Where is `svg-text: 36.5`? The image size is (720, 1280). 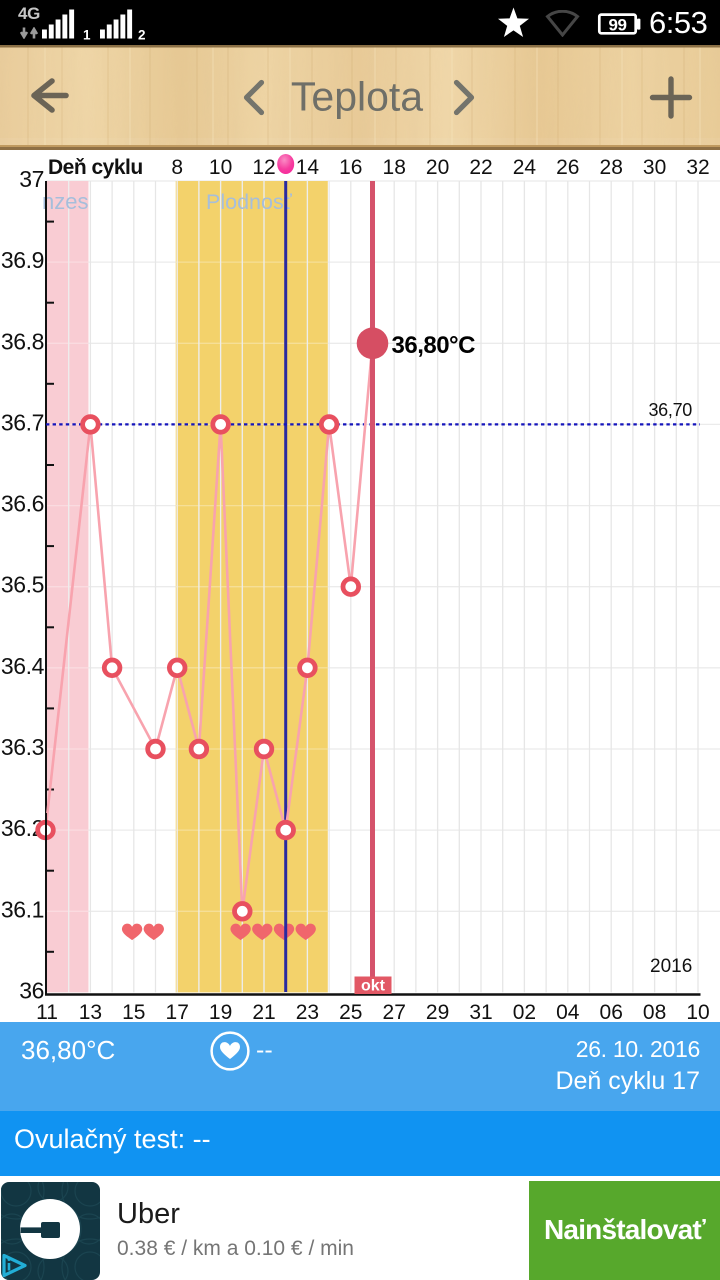
svg-text: 36.5 is located at coordinates (22, 585).